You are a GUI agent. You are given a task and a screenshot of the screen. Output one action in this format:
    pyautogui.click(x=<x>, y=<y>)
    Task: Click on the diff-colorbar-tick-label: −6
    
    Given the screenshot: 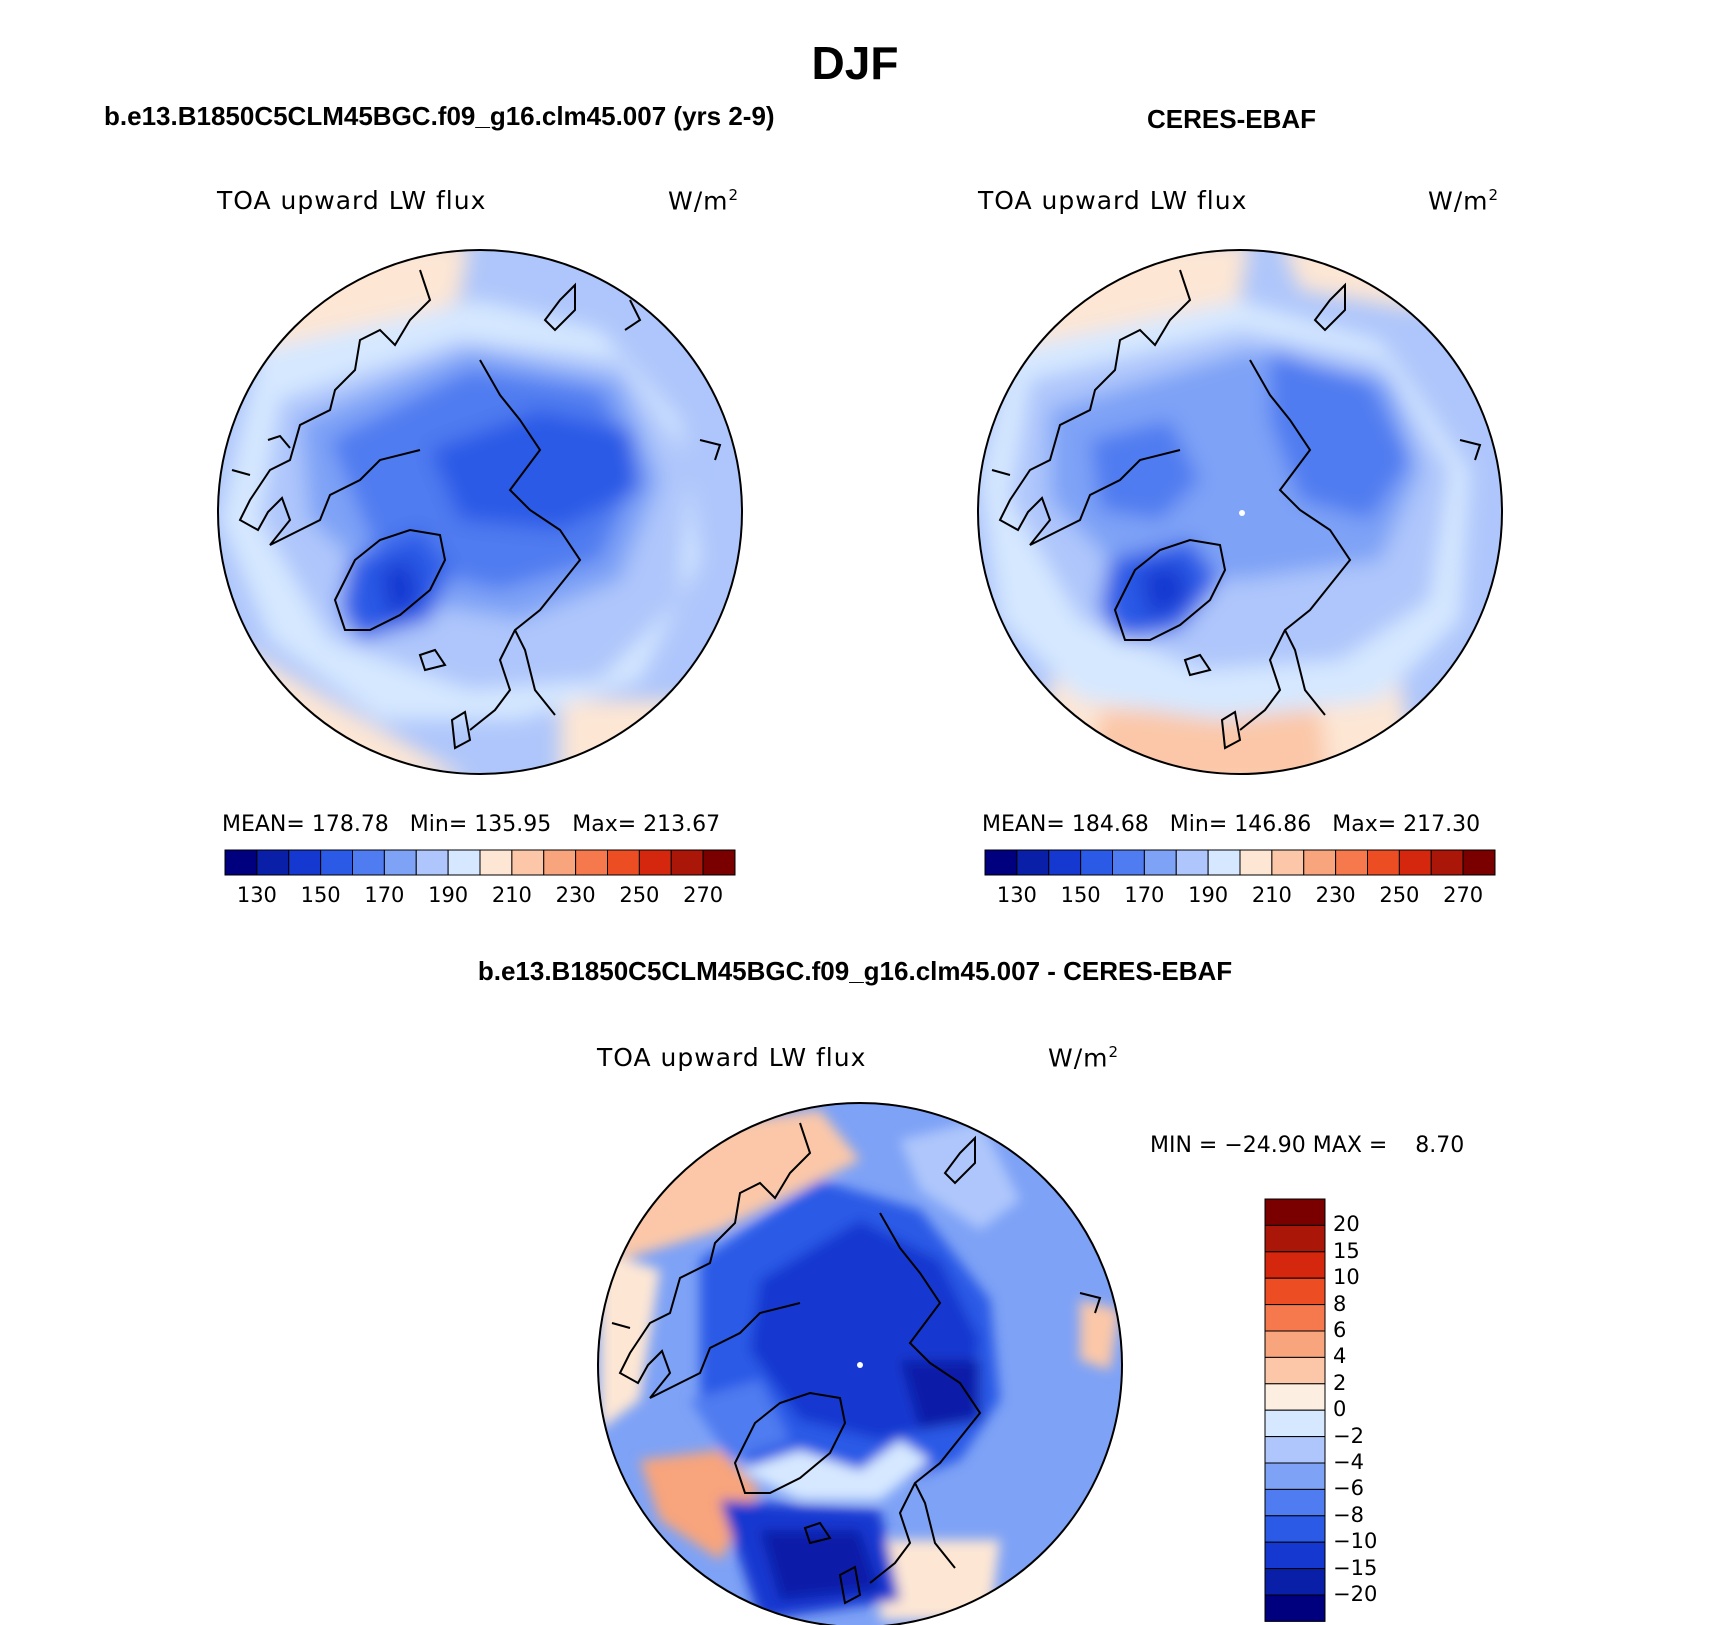 What is the action you would take?
    pyautogui.click(x=1348, y=1488)
    